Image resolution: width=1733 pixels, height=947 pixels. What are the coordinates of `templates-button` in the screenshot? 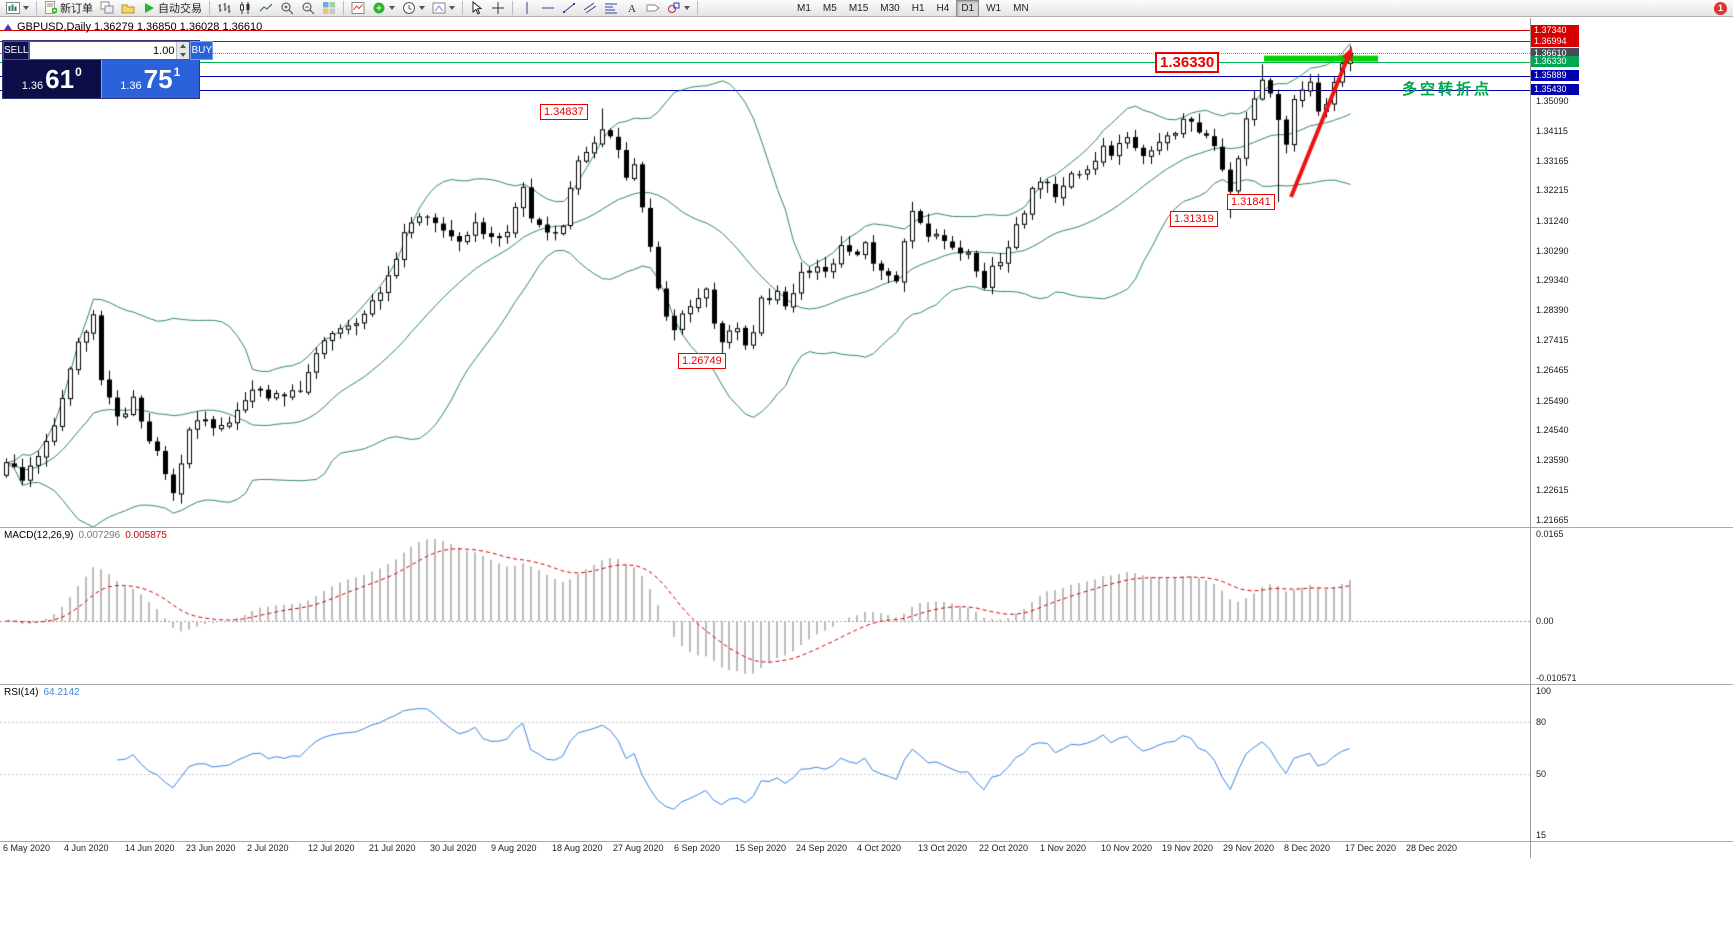 It's located at (443, 8).